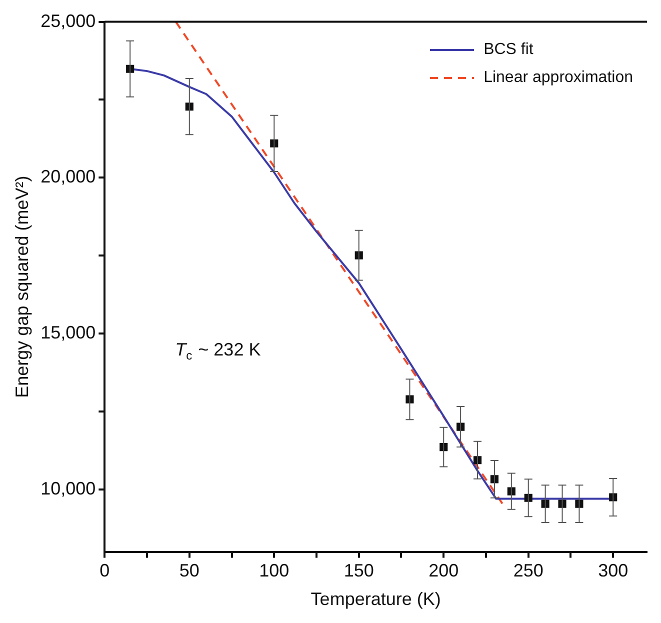  Describe the element at coordinates (68, 332) in the screenshot. I see `y-tick-label: 15,000` at that location.